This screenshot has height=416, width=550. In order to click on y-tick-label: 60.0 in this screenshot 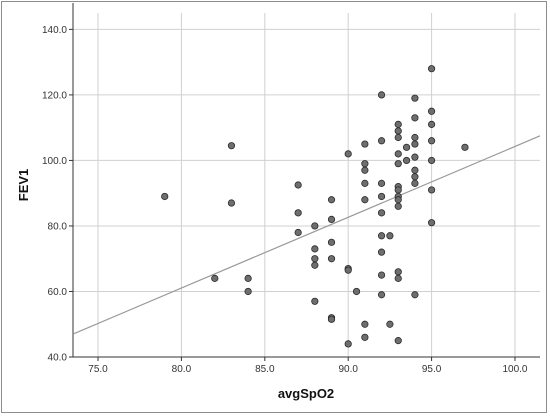, I will do `click(58, 292)`.